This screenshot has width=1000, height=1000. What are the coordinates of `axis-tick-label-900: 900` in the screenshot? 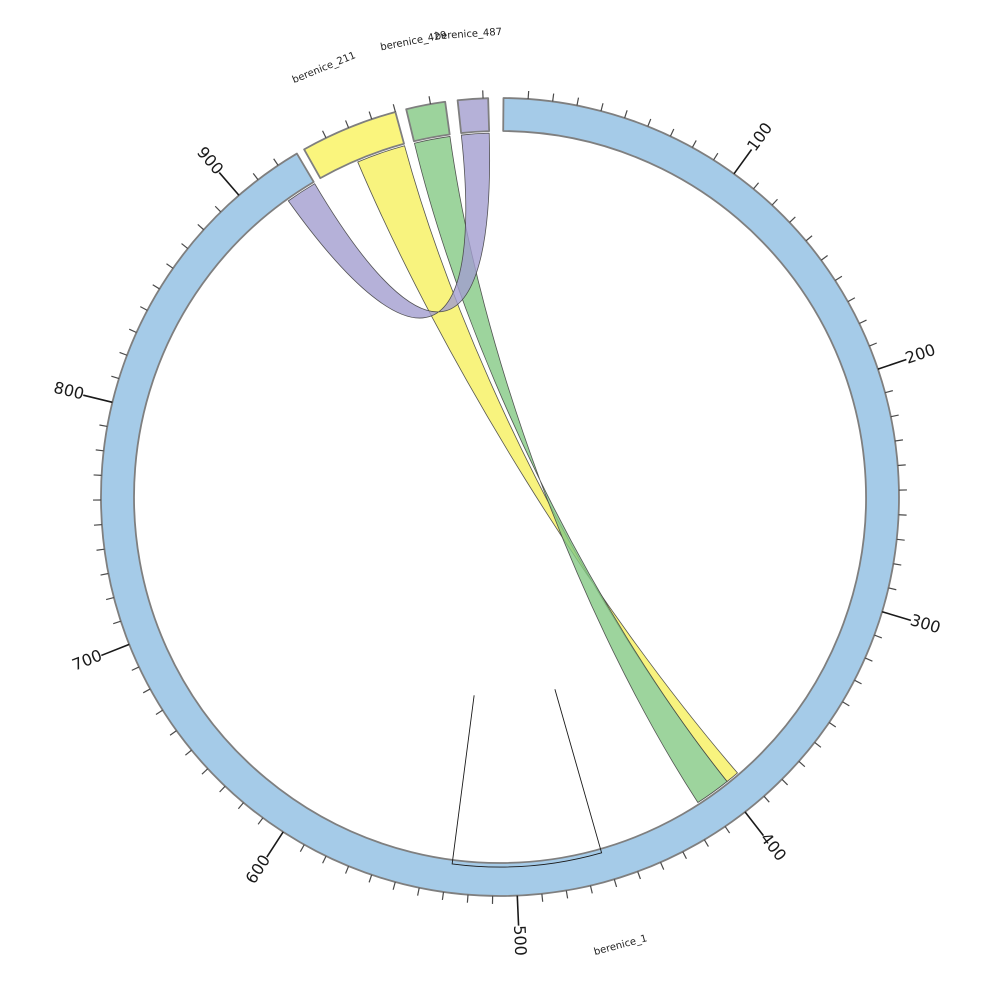 It's located at (210, 161).